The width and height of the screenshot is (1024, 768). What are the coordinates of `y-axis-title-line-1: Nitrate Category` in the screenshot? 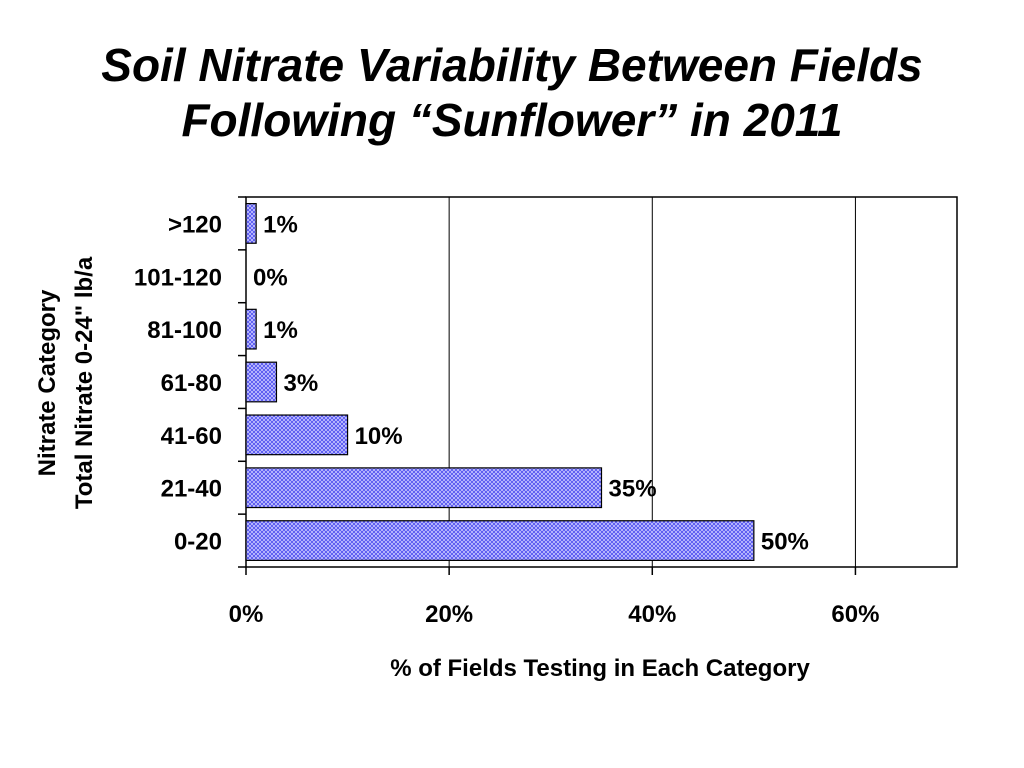 It's located at (47, 382).